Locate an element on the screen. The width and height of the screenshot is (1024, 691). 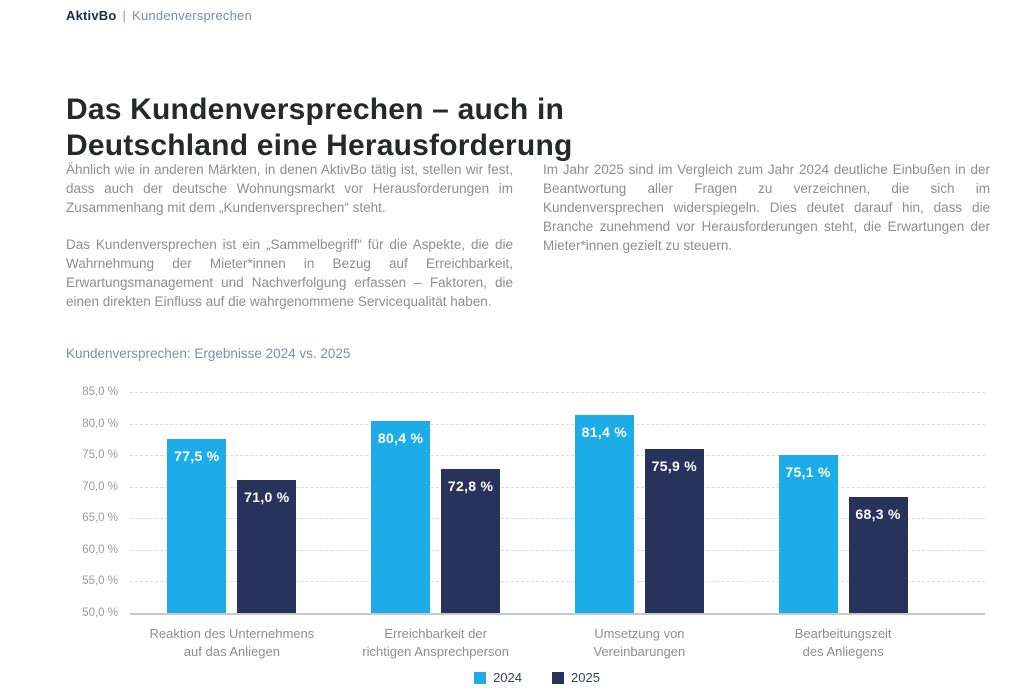
legend-item: 2024 is located at coordinates (498, 677).